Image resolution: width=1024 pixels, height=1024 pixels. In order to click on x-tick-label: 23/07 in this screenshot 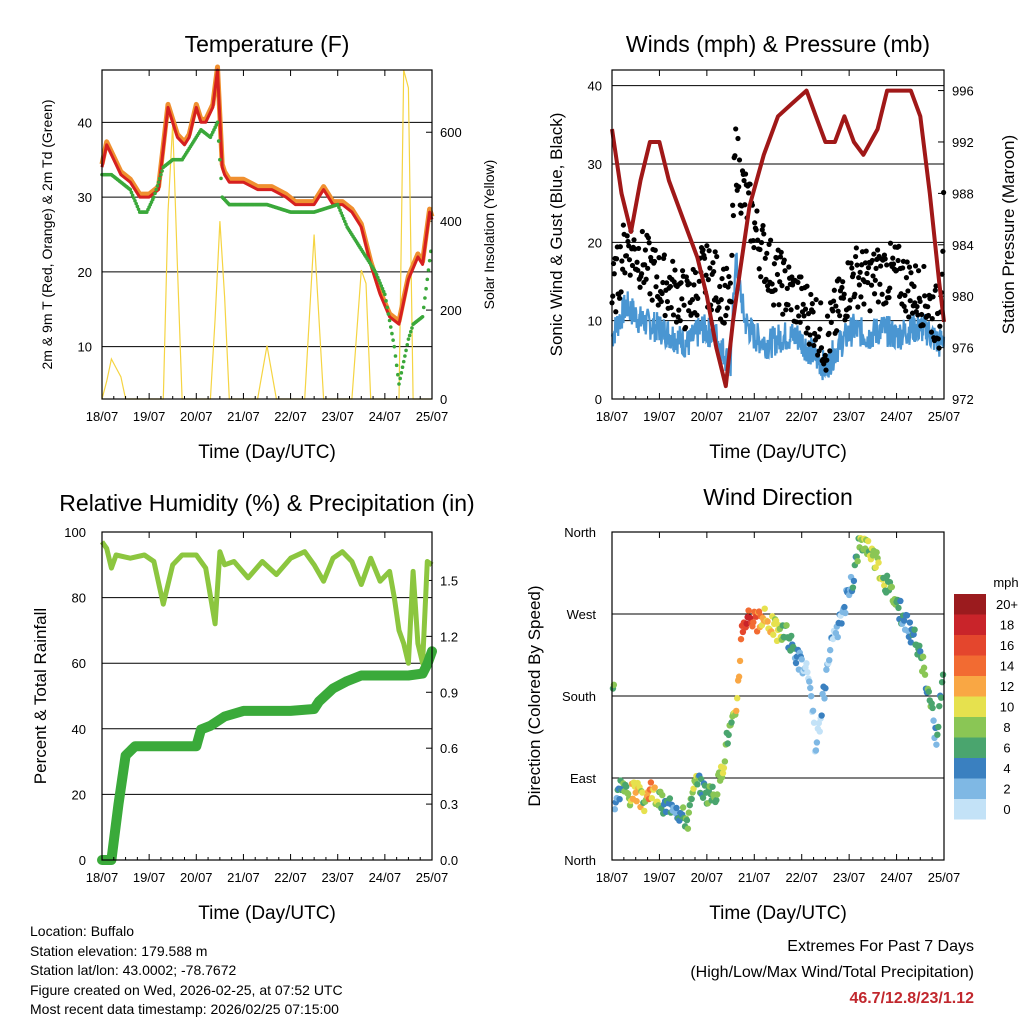, I will do `click(849, 416)`.